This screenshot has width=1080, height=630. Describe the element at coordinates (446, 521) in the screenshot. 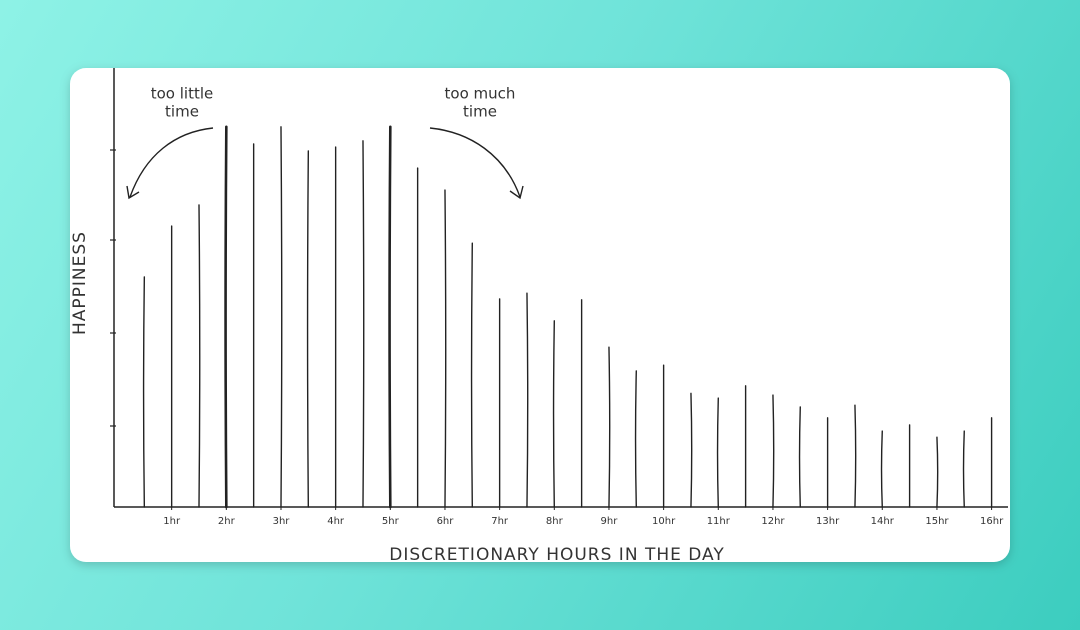

I see `x-tick-label: 6hr` at that location.